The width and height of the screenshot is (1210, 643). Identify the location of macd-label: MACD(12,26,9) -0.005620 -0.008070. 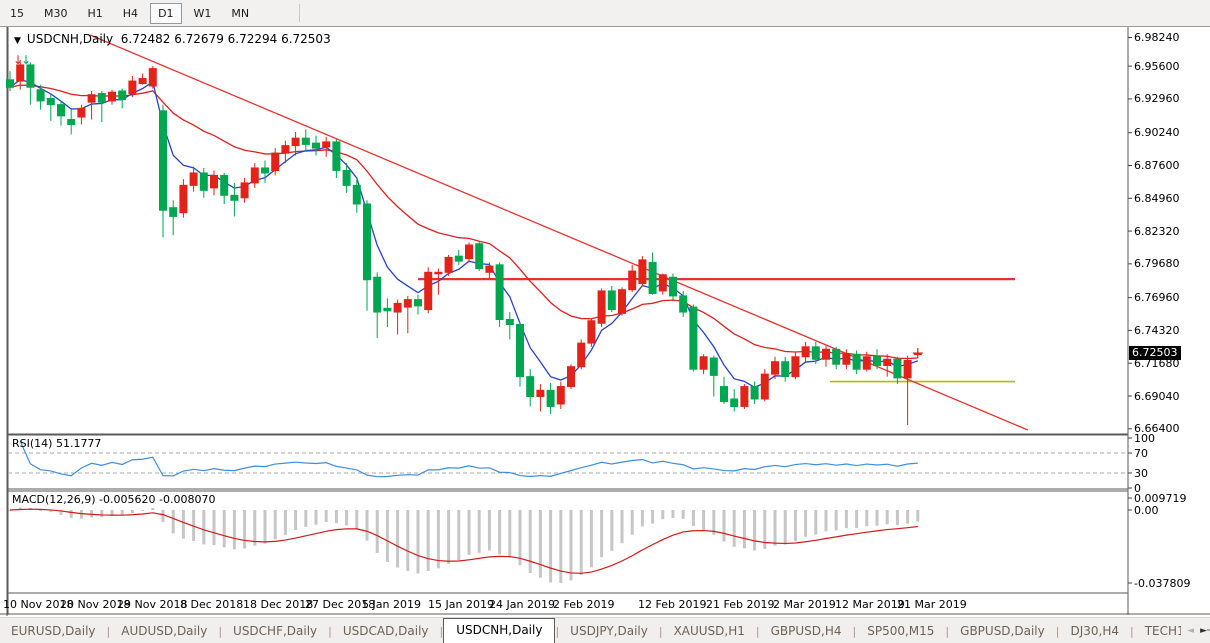
(114, 499).